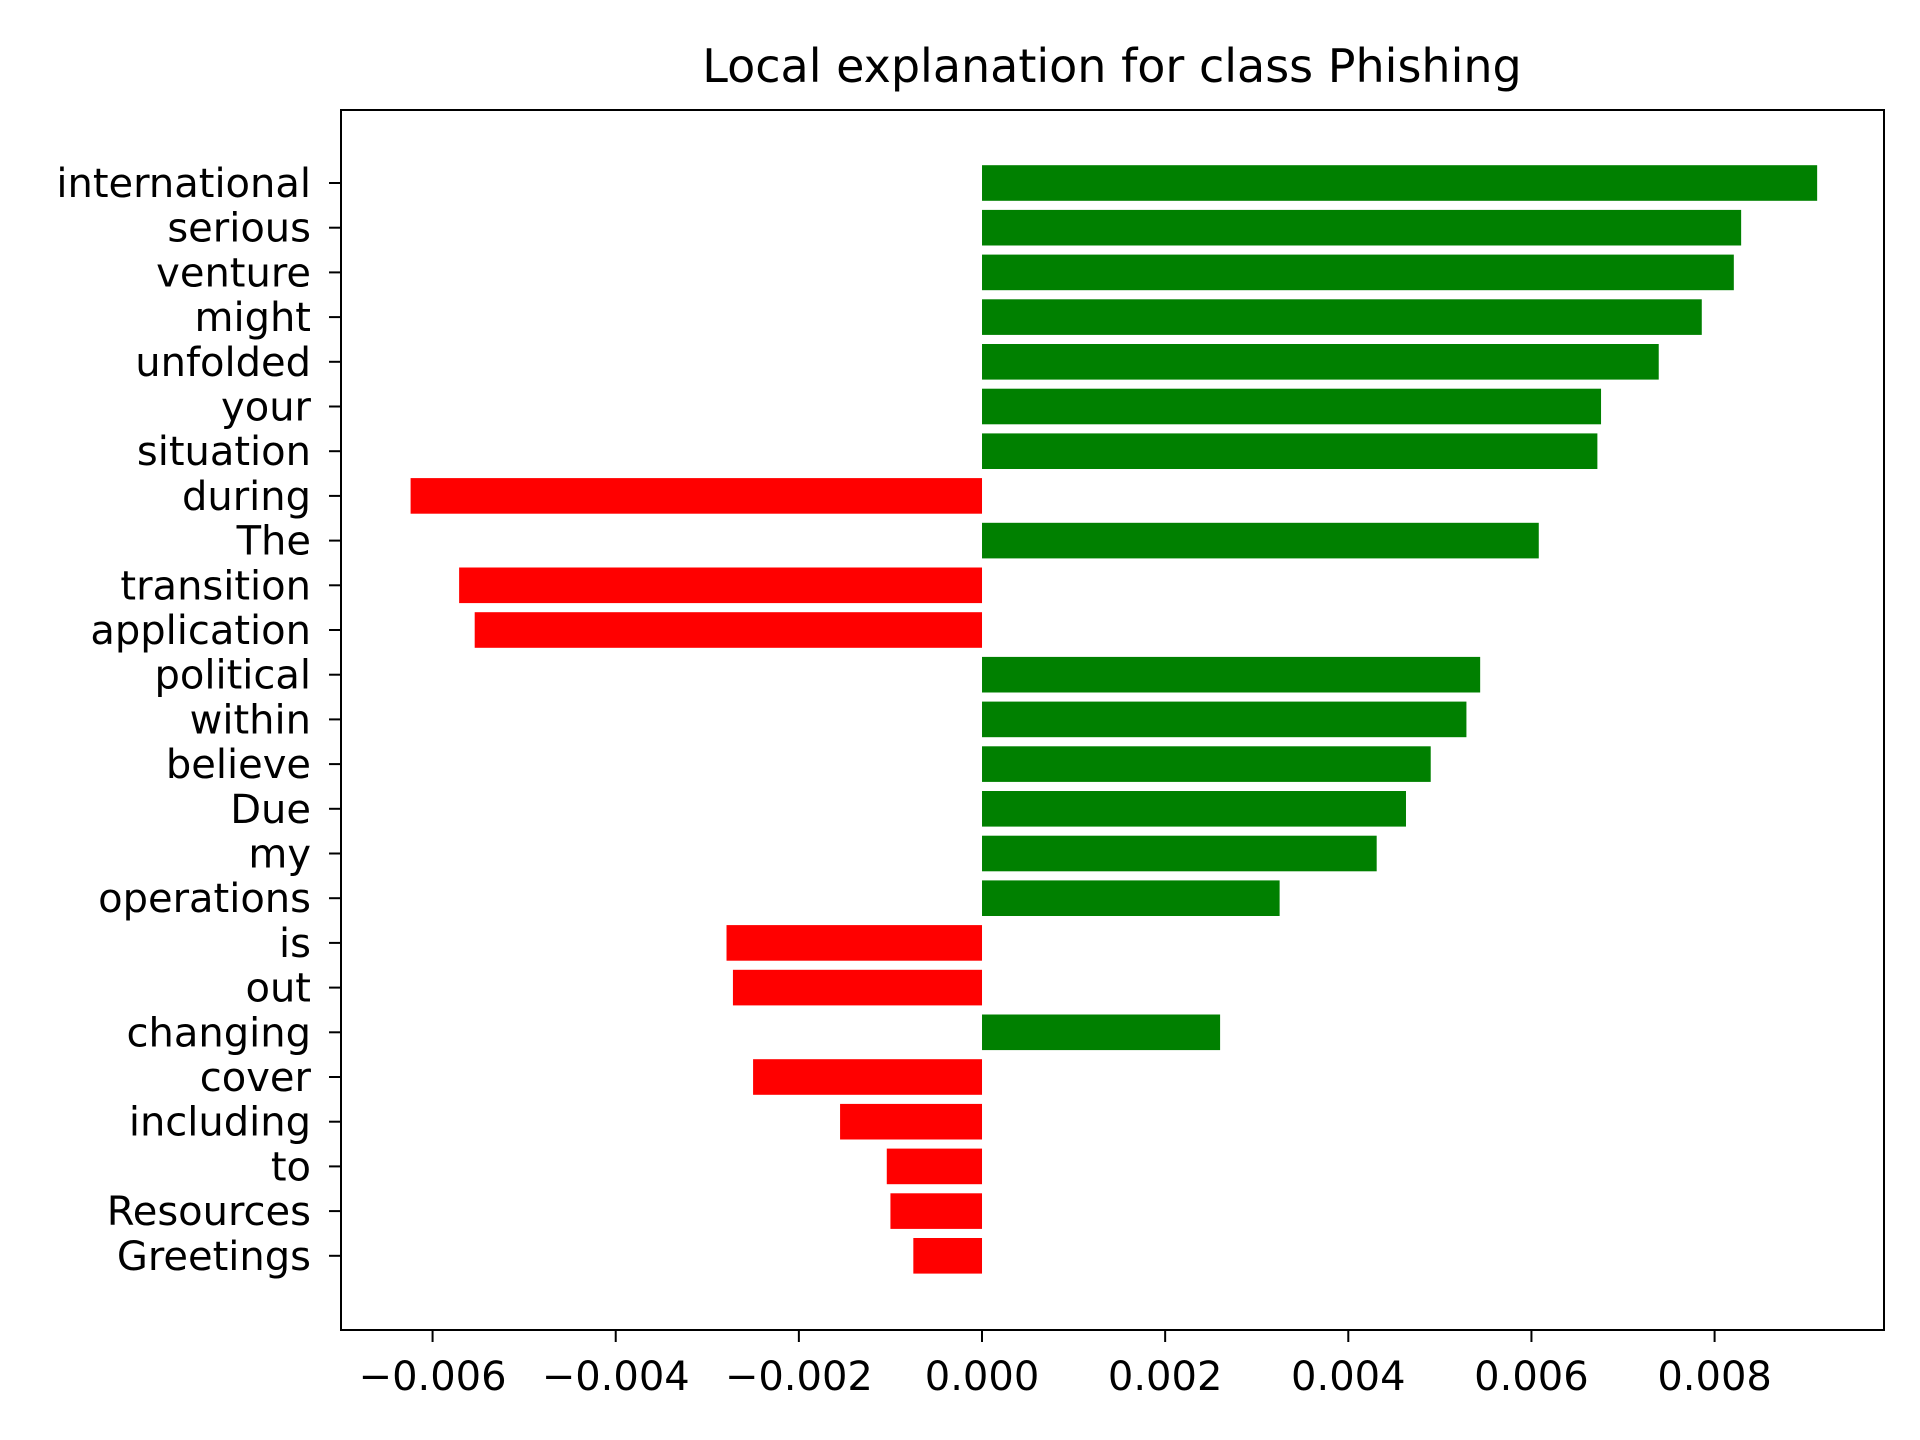 The width and height of the screenshot is (1920, 1440). I want to click on bar-your, so click(1292, 406).